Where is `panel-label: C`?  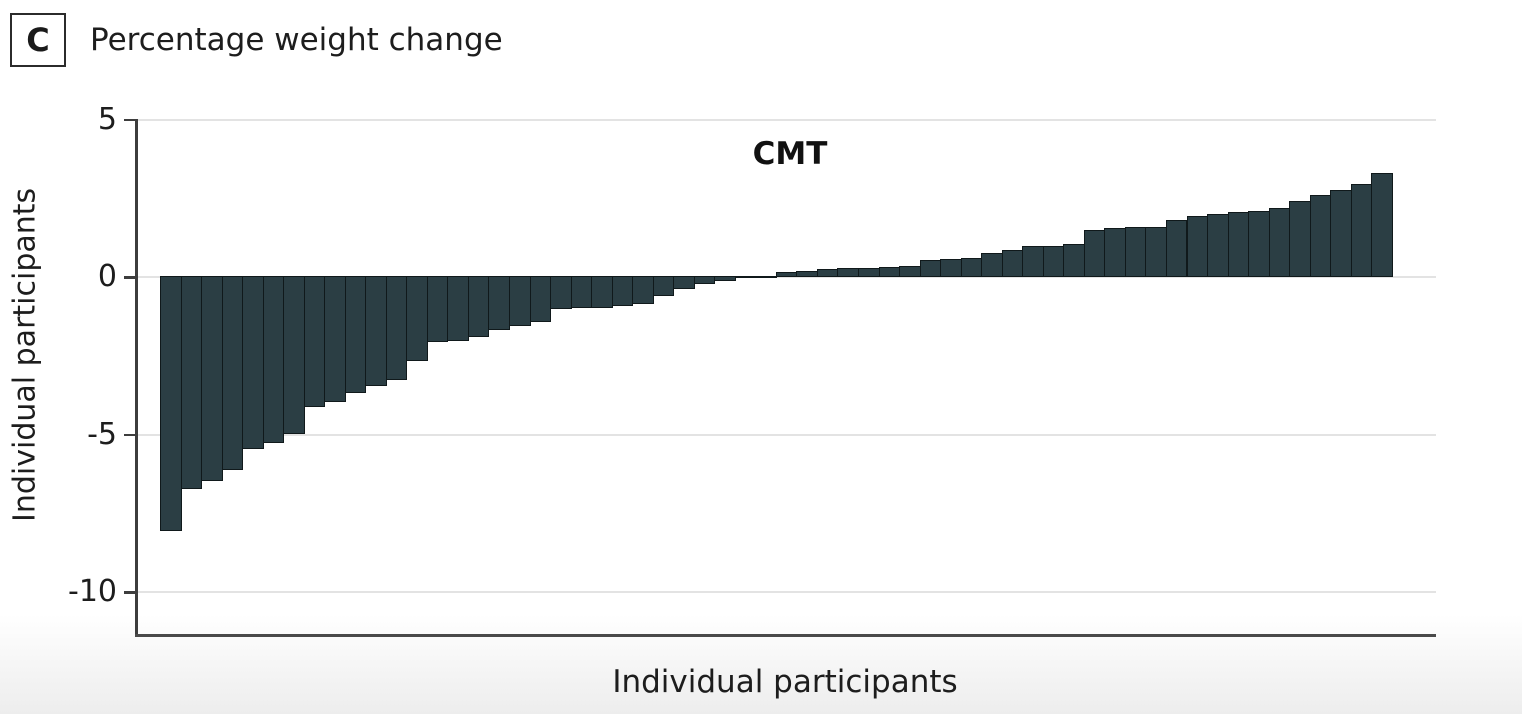 panel-label: C is located at coordinates (38, 40).